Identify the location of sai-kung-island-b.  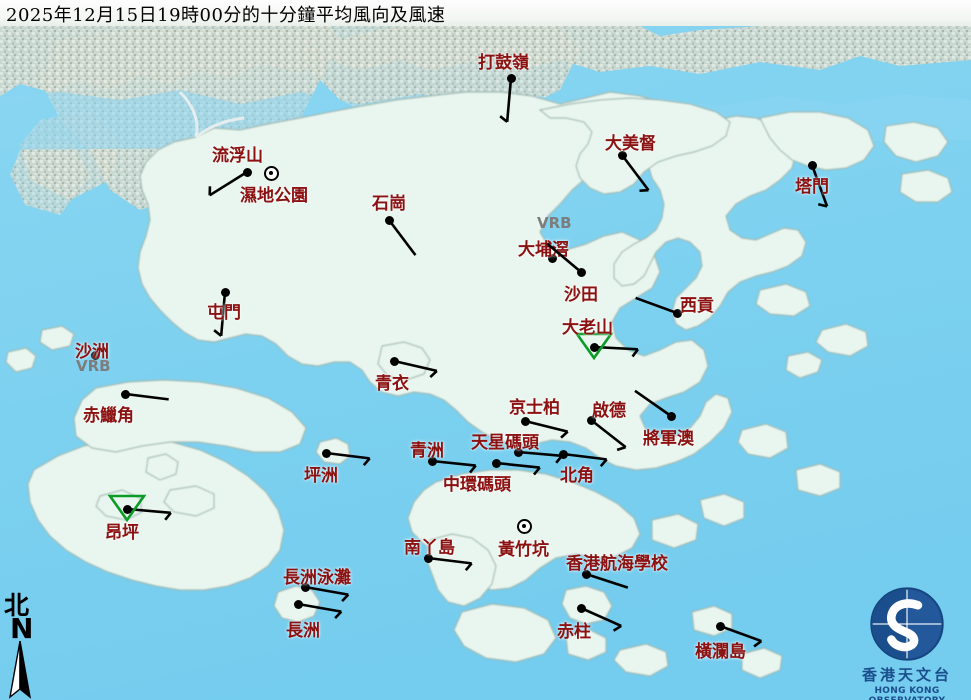
(842, 340).